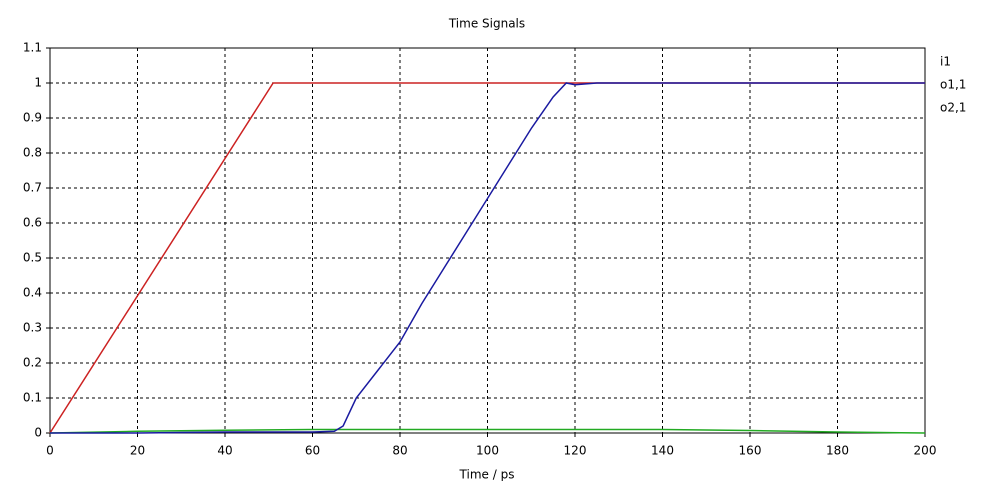 The width and height of the screenshot is (1000, 489). Describe the element at coordinates (50, 451) in the screenshot. I see `x-tick-label: 0` at that location.